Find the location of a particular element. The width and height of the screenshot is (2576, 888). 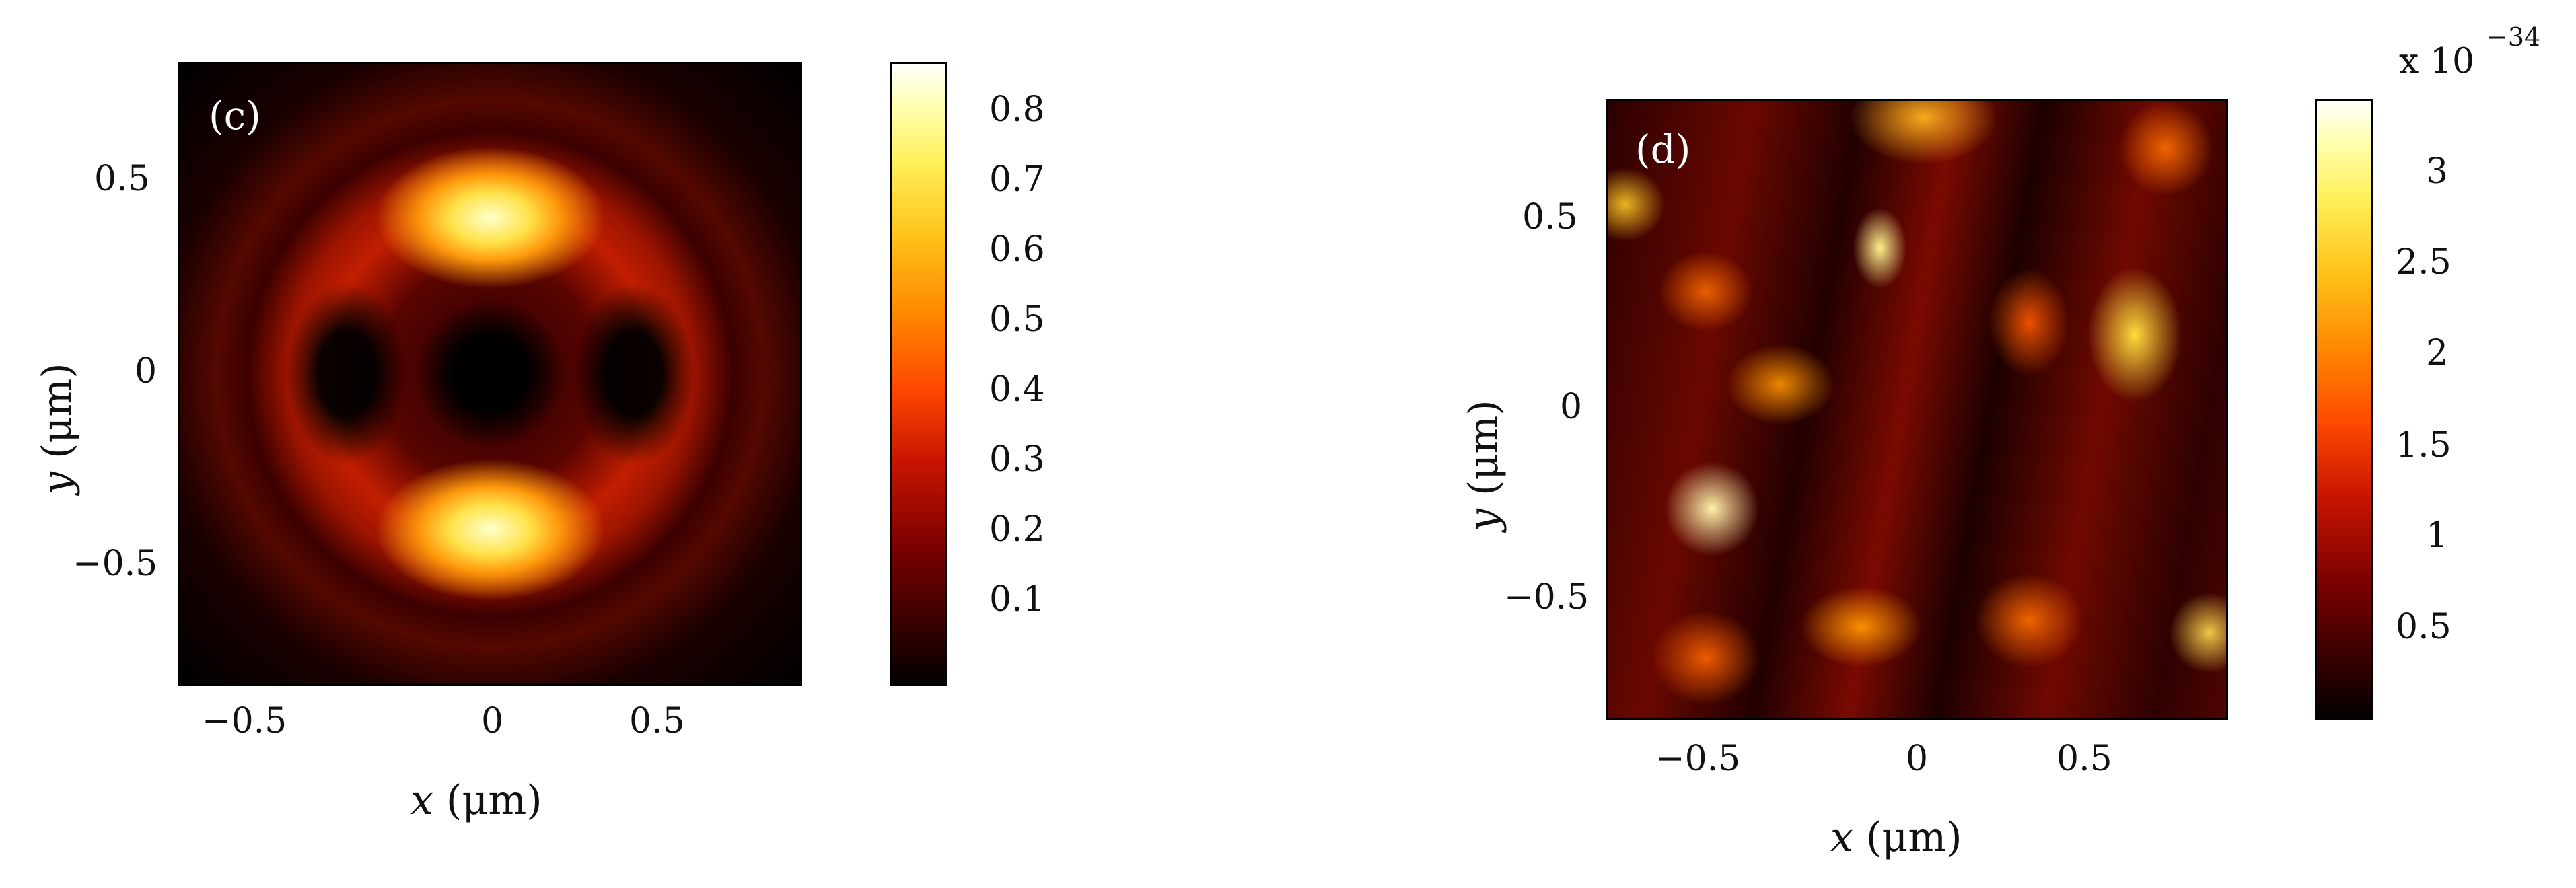

colorbar-d is located at coordinates (2344, 409).